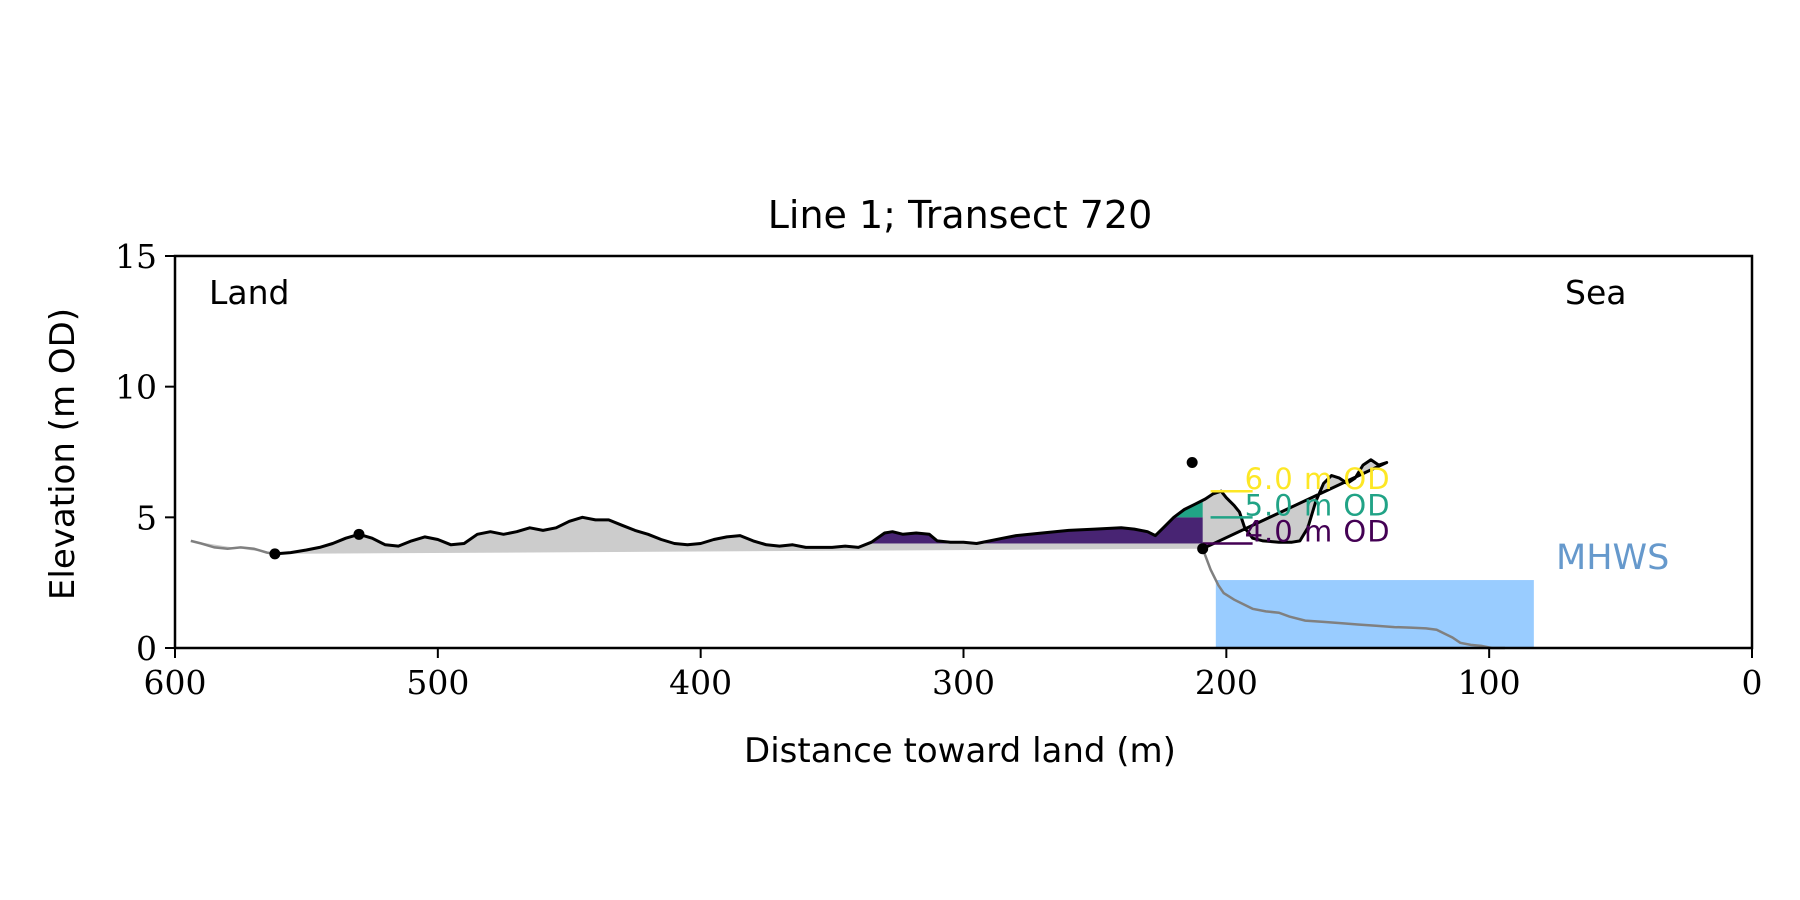 The width and height of the screenshot is (1800, 900). I want to click on x-tick-label: 100, so click(1489, 682).